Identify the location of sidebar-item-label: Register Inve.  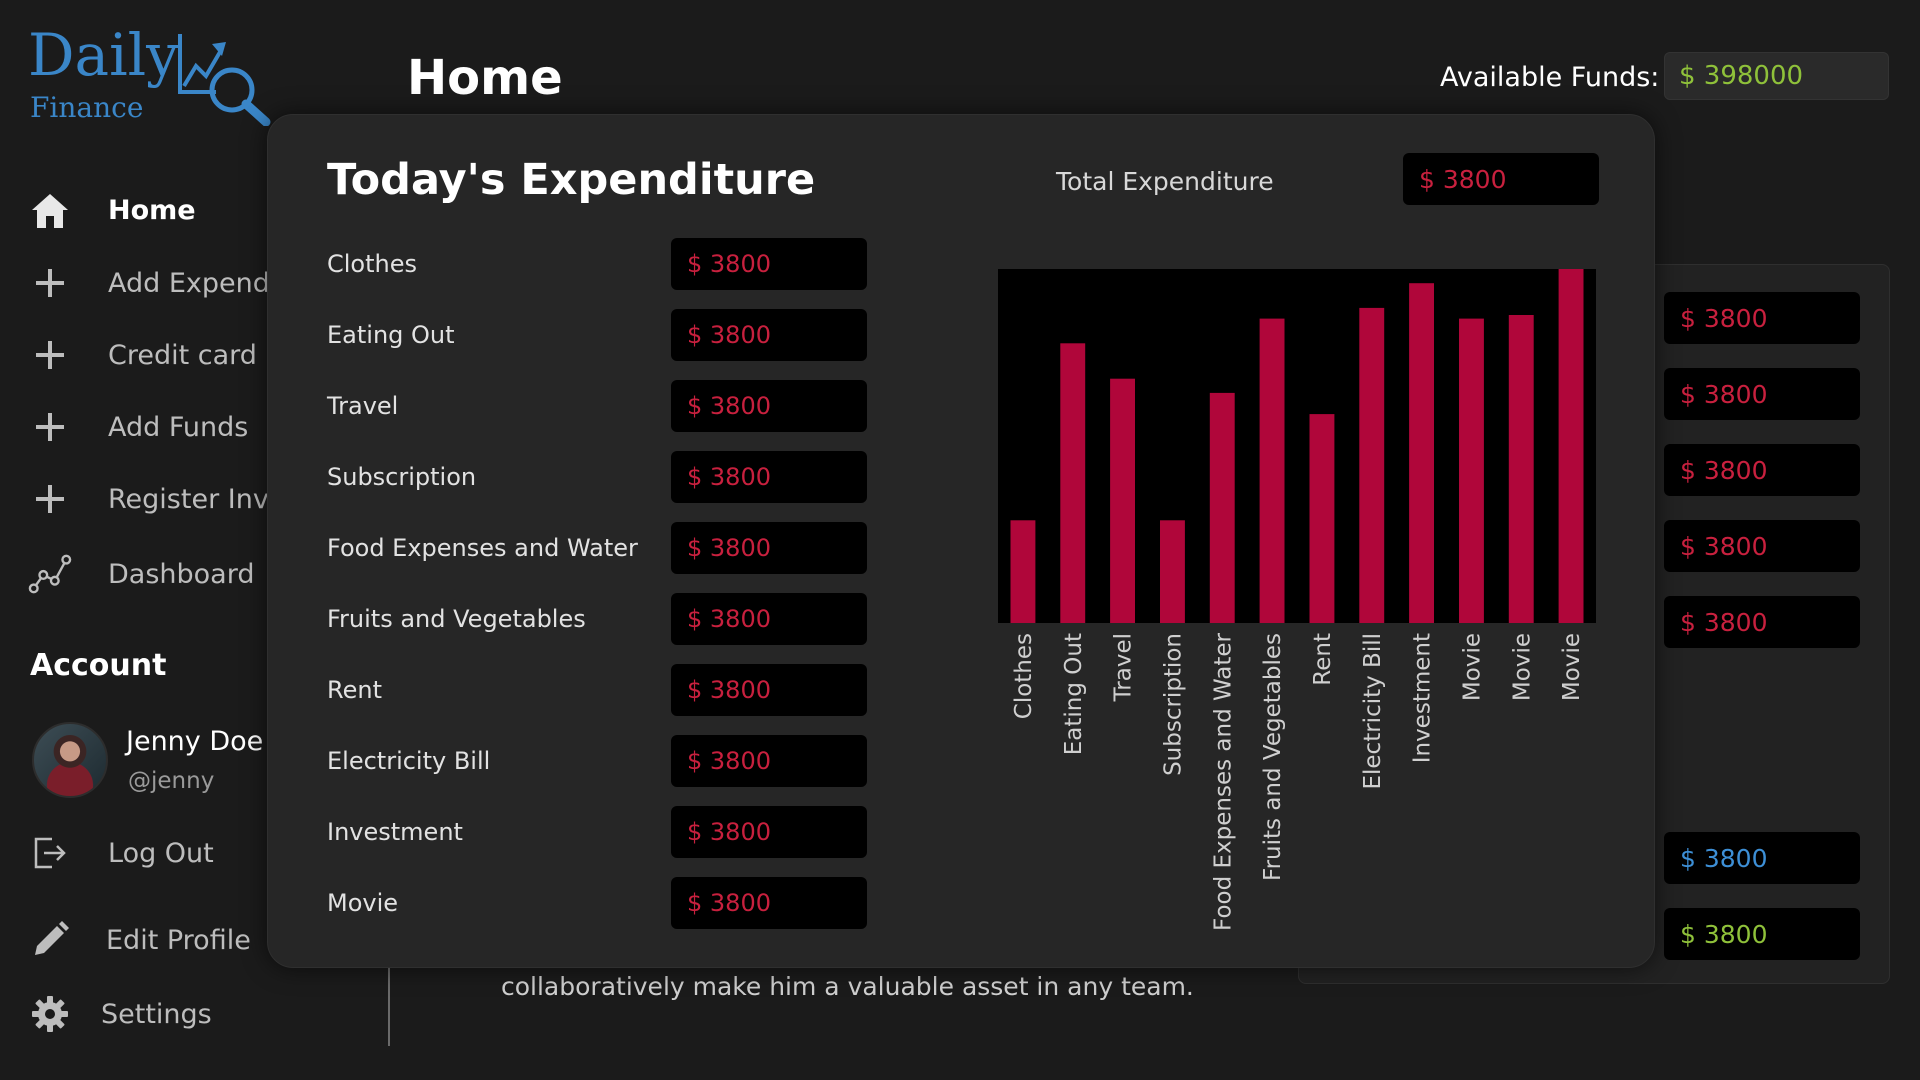
(197, 499).